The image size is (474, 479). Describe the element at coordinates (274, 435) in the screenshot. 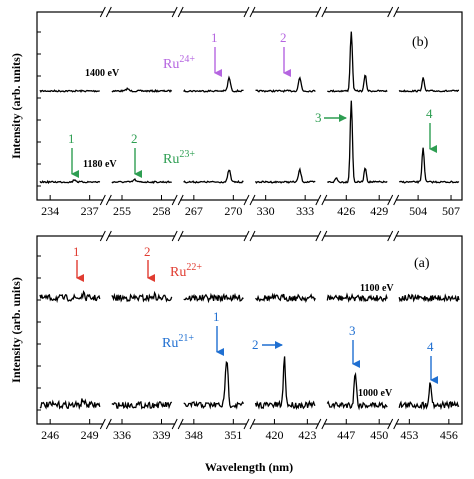

I see `x-tick-label-a-420: 420` at that location.